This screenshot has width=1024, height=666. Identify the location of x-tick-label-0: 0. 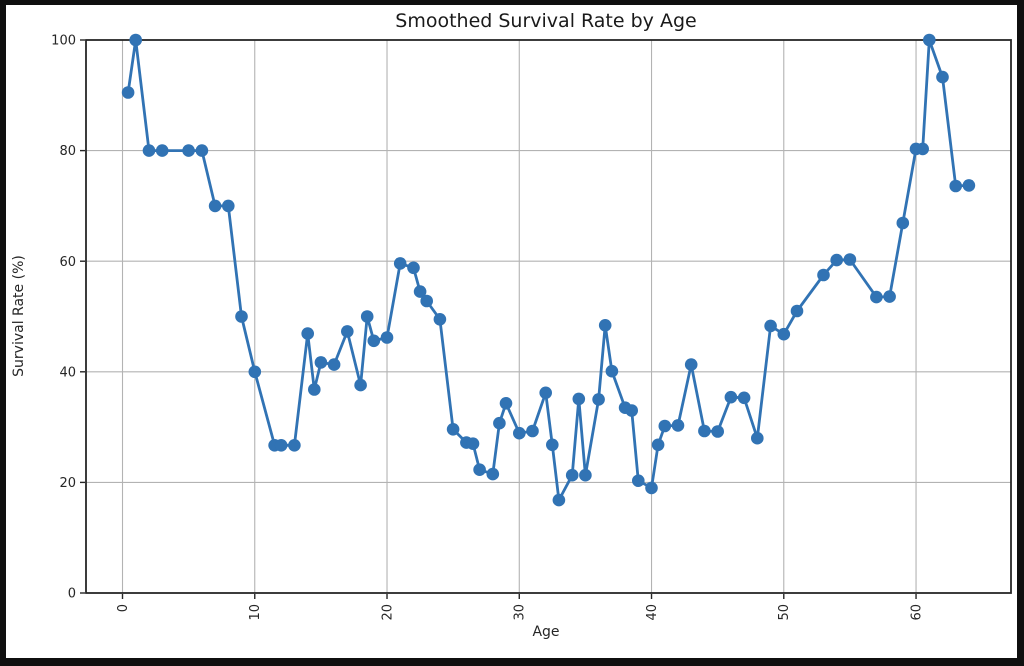
(123, 608).